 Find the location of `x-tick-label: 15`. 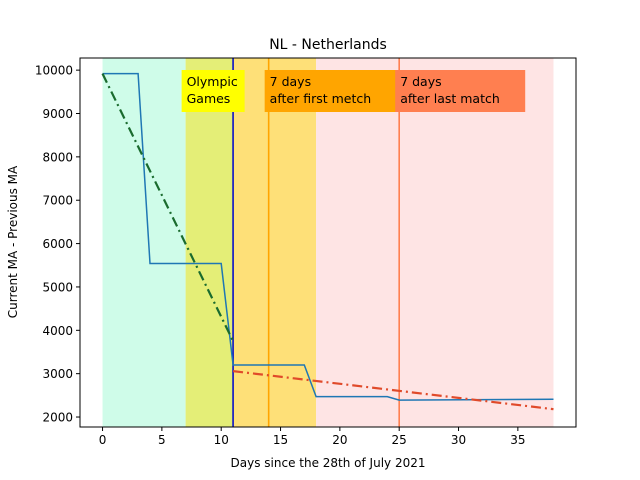

x-tick-label: 15 is located at coordinates (280, 440).